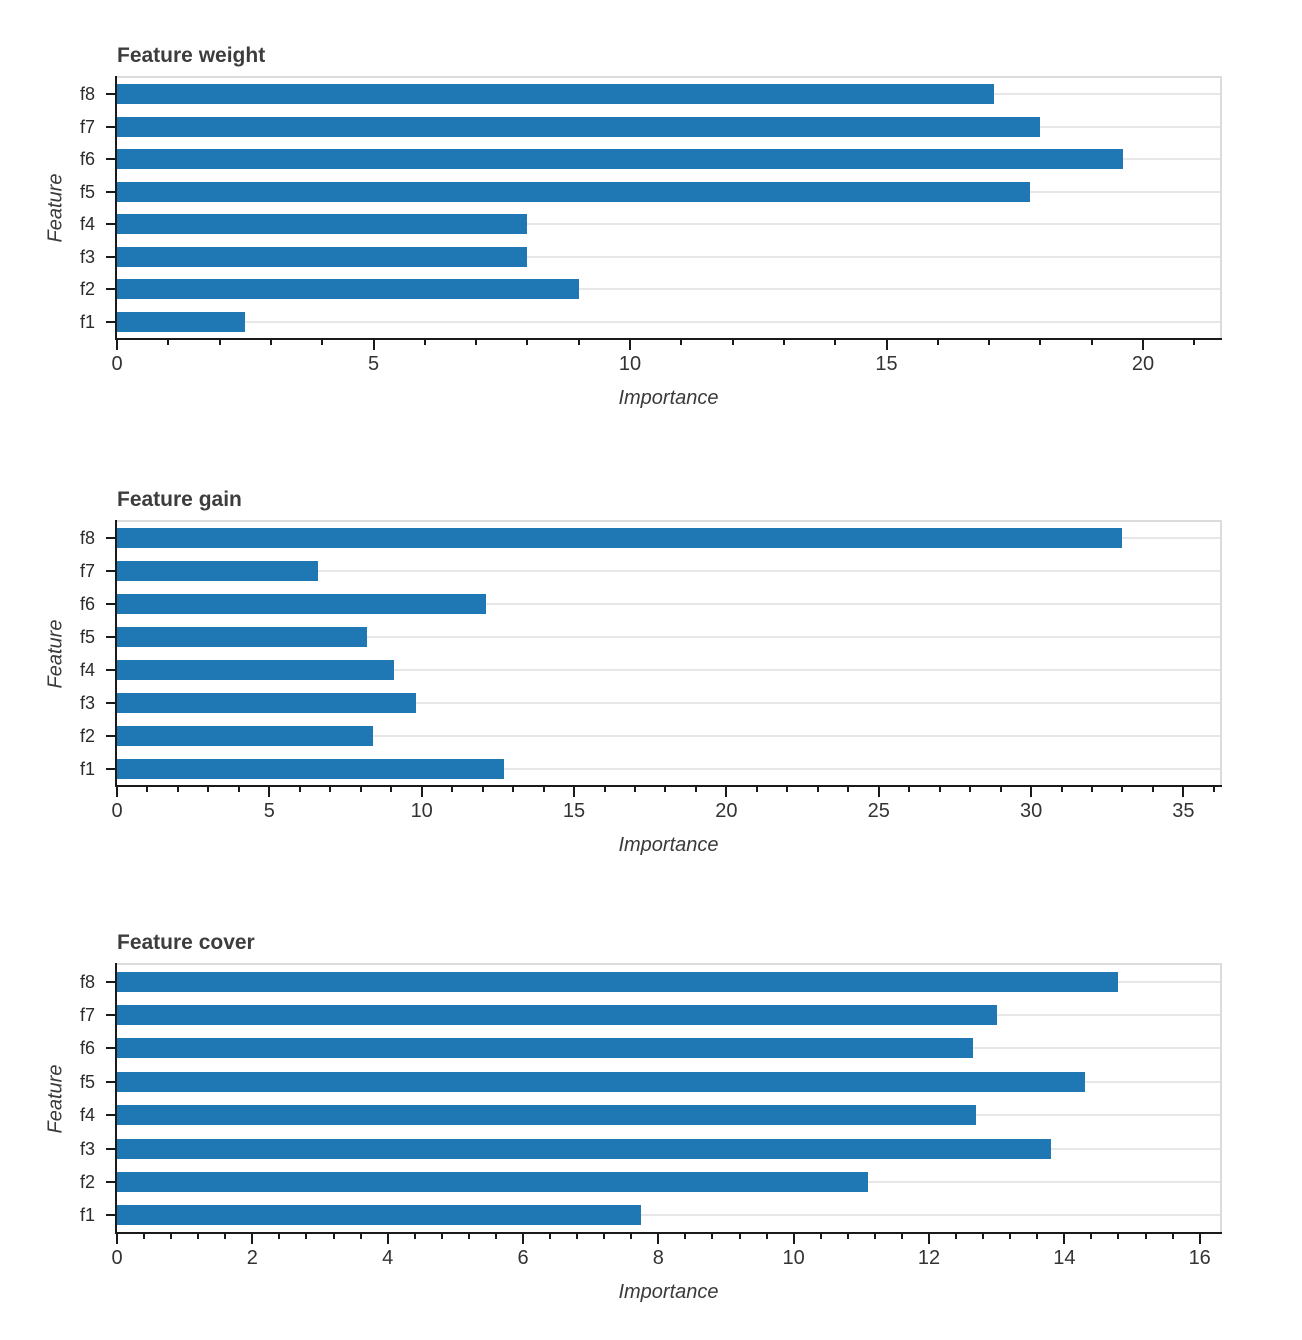 This screenshot has width=1302, height=1340. I want to click on y-tick-label: f5, so click(87, 191).